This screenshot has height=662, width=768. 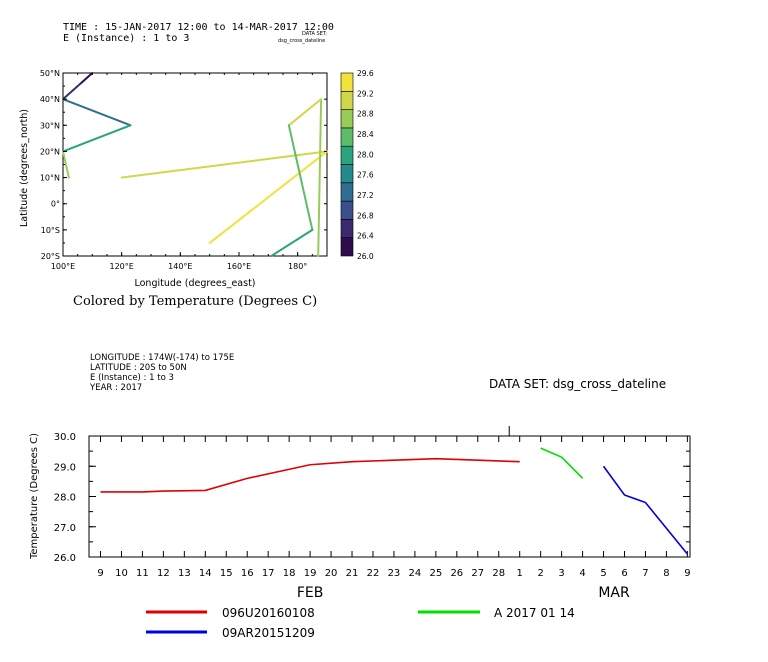 What do you see at coordinates (365, 73) in the screenshot?
I see `colorbar-label-0: 29.6` at bounding box center [365, 73].